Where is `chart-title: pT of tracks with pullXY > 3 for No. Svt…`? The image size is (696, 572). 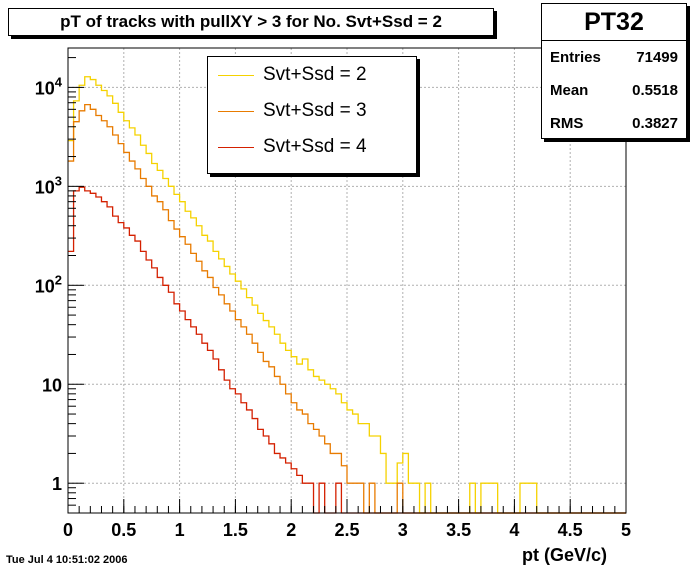 chart-title: pT of tracks with pullXY > 3 for No. Svt… is located at coordinates (251, 22).